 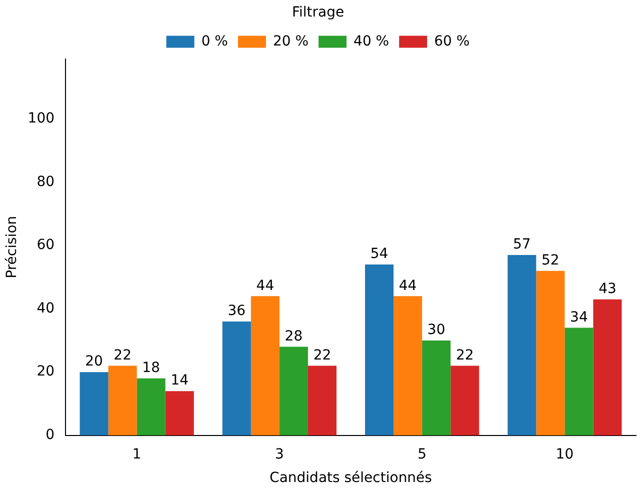 What do you see at coordinates (436, 330) in the screenshot?
I see `data-label: 30` at bounding box center [436, 330].